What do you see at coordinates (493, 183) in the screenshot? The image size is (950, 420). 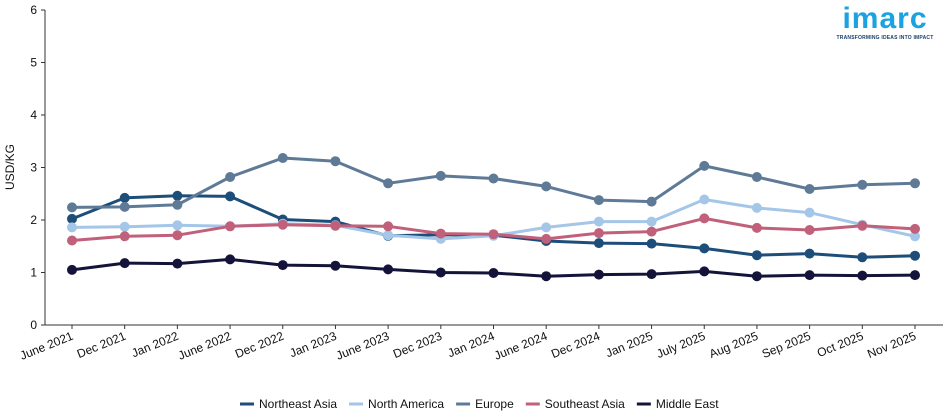 I see `series-europe` at bounding box center [493, 183].